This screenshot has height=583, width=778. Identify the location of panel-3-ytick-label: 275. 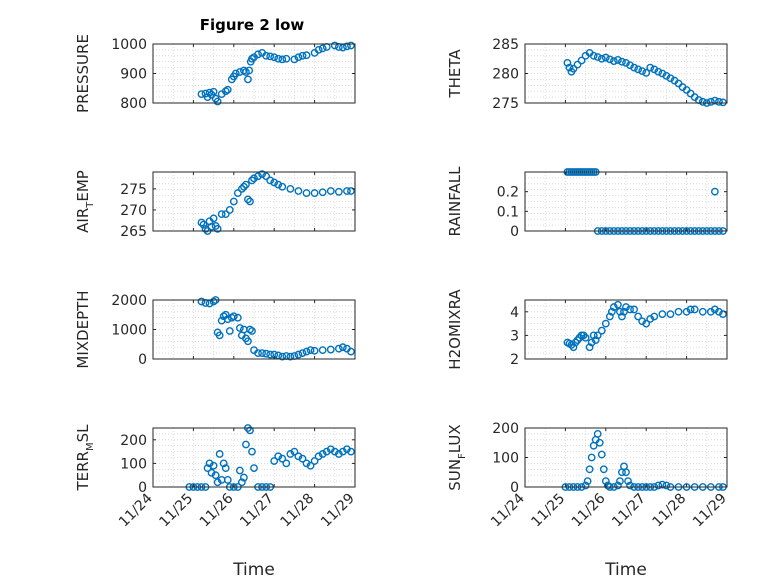
(133, 190).